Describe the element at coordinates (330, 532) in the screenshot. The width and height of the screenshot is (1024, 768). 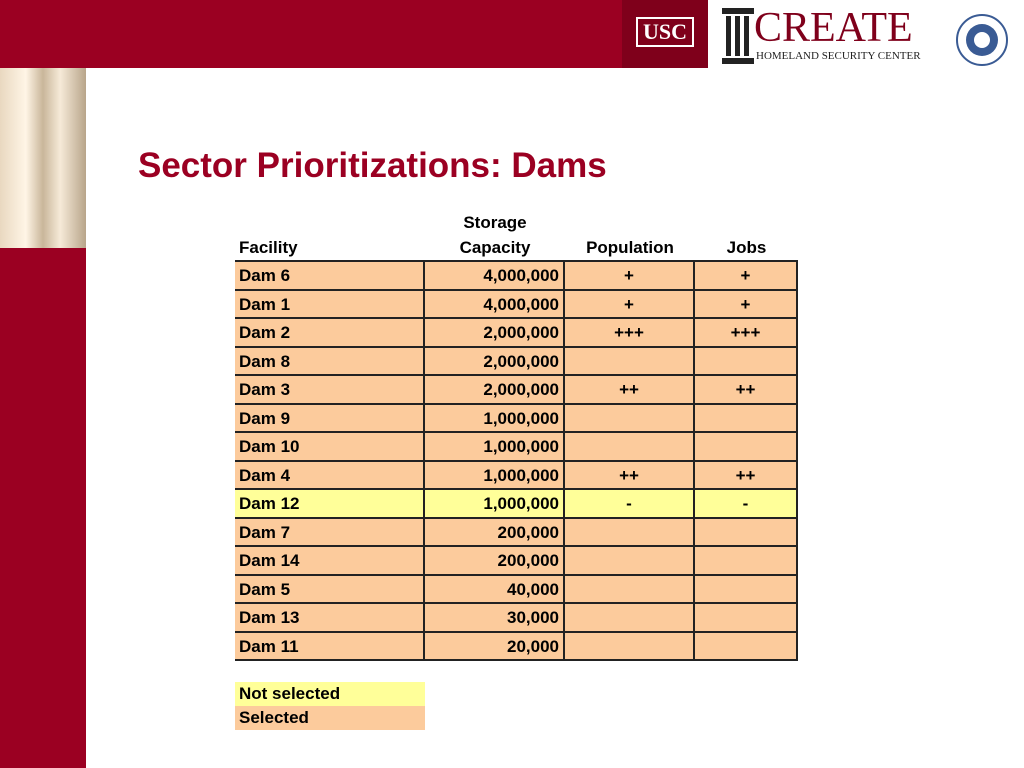
I see `table-cell: Dam 7` at that location.